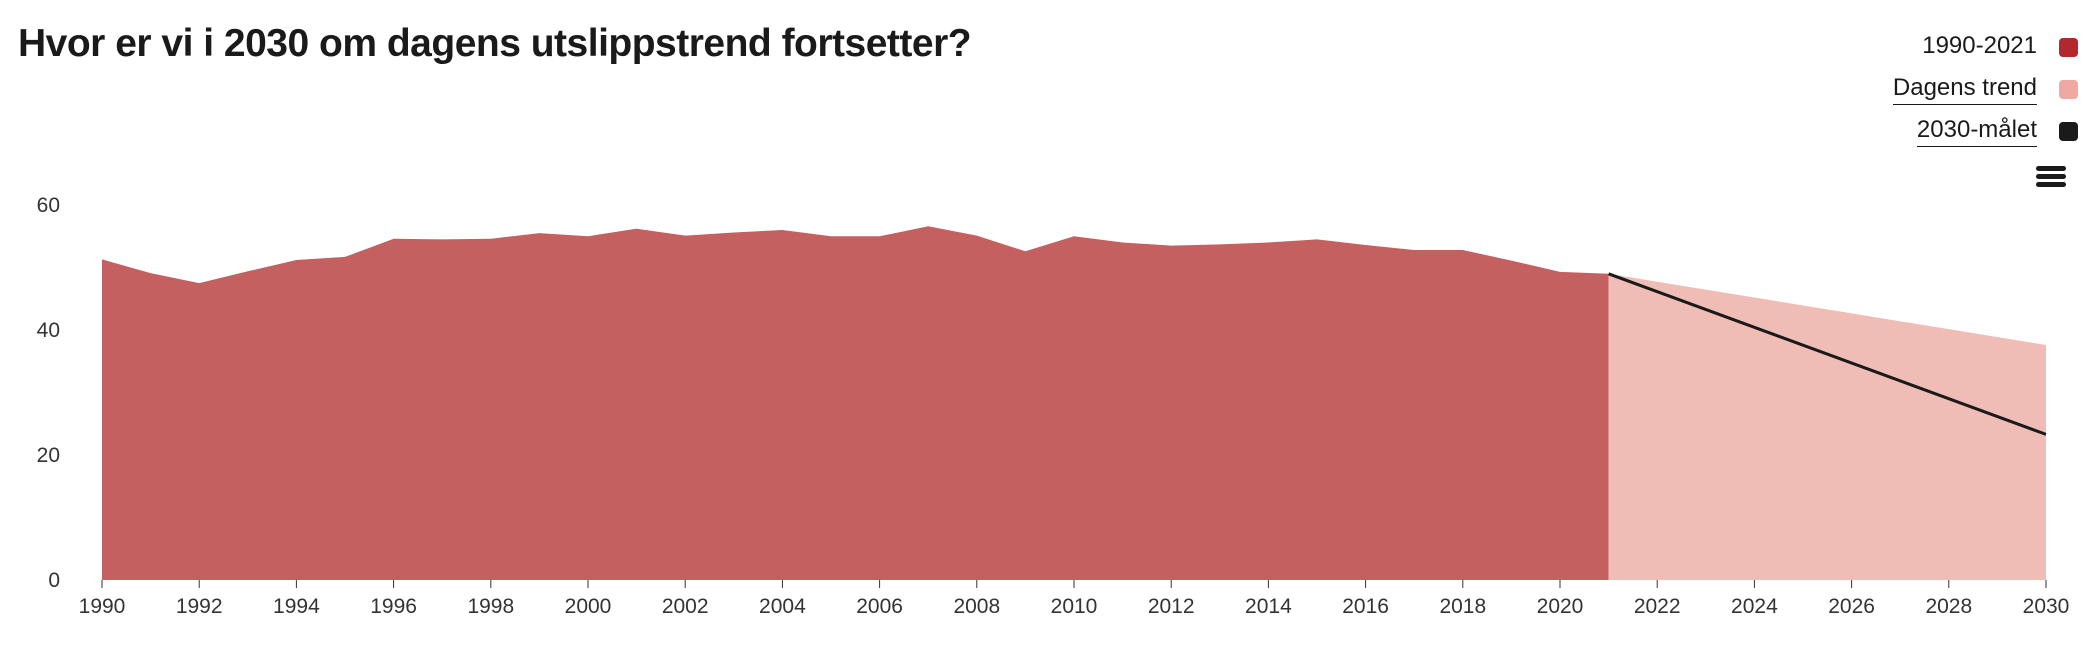 Image resolution: width=2092 pixels, height=649 pixels. I want to click on legend-label: 2030-målet, so click(1976, 131).